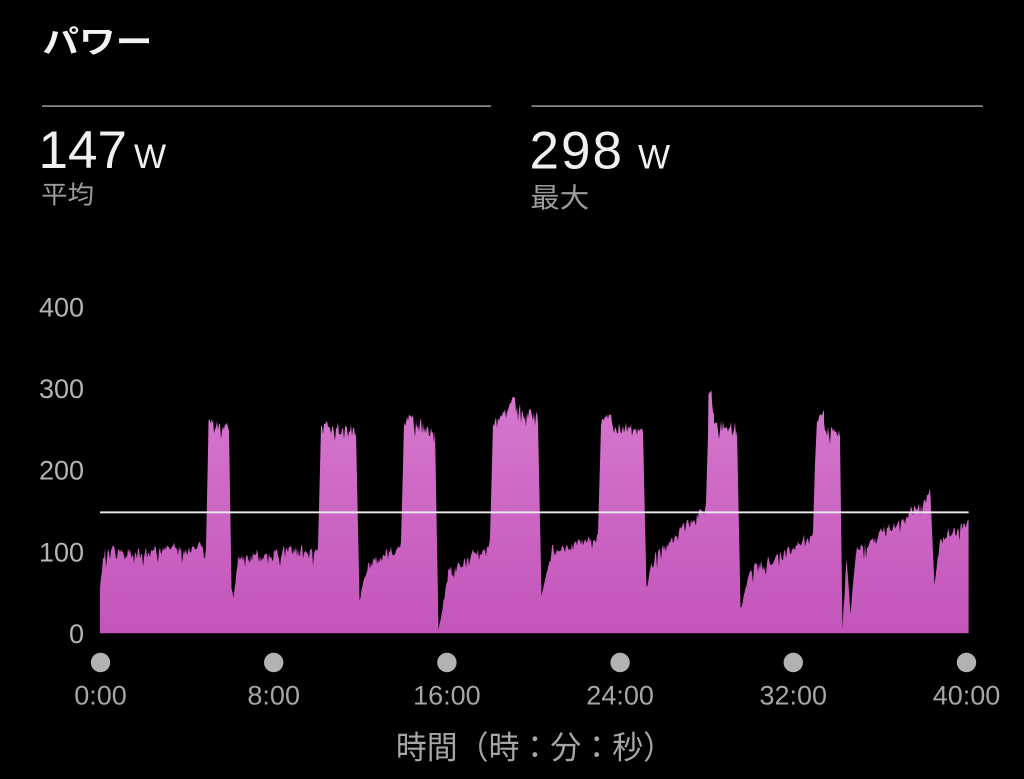  Describe the element at coordinates (577, 151) in the screenshot. I see `svg-text: 298` at that location.